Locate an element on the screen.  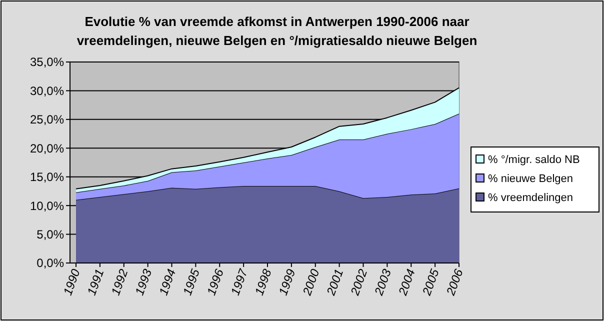
x-tick-label: 2006 is located at coordinates (454, 282).